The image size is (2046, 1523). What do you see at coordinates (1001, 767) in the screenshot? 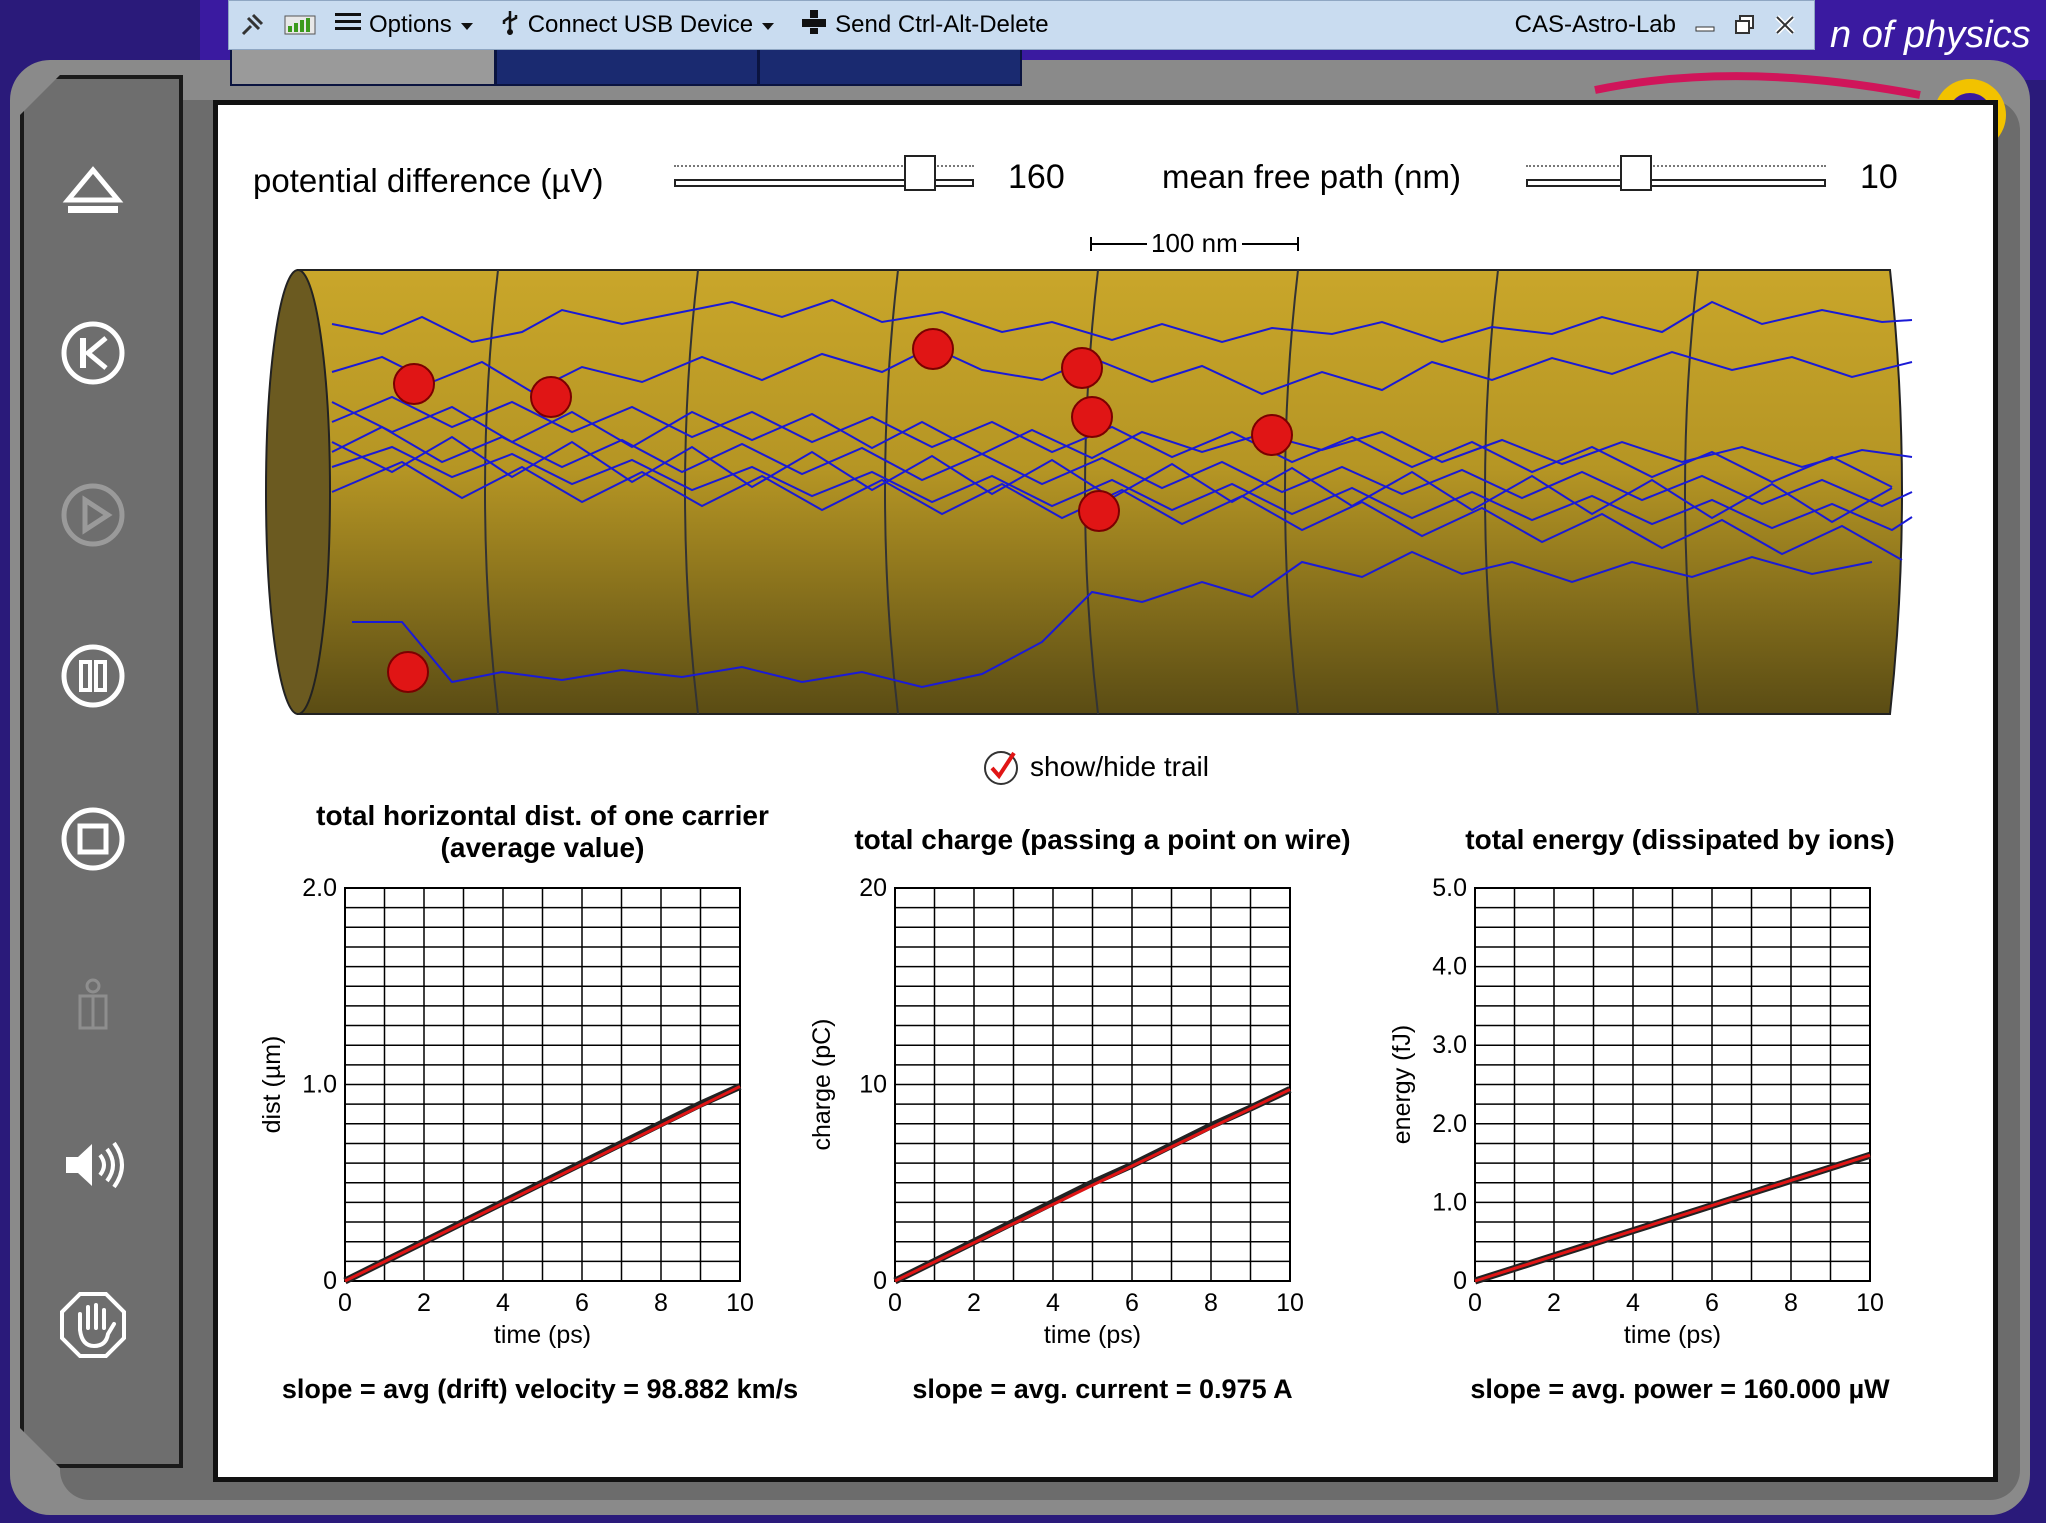
I see `checkbox-icon` at bounding box center [1001, 767].